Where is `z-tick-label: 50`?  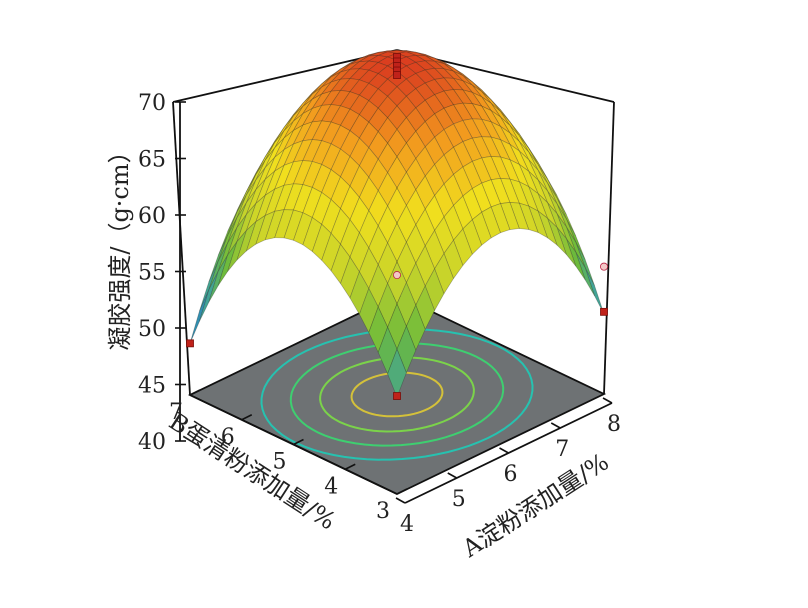 z-tick-label: 50 is located at coordinates (152, 329).